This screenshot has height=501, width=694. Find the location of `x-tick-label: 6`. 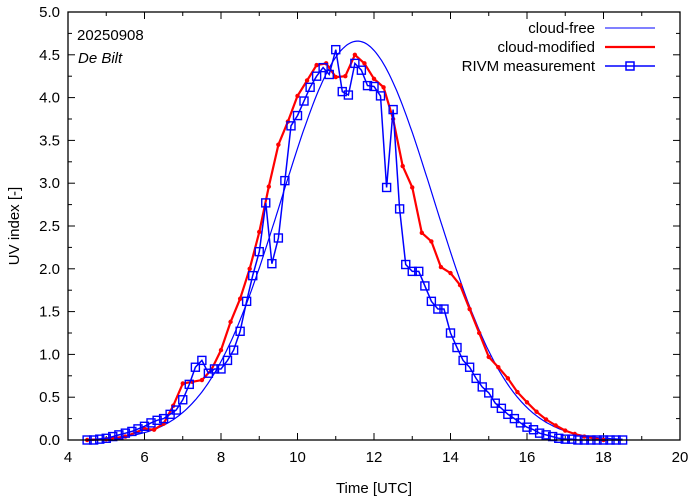

x-tick-label: 6 is located at coordinates (144, 457).